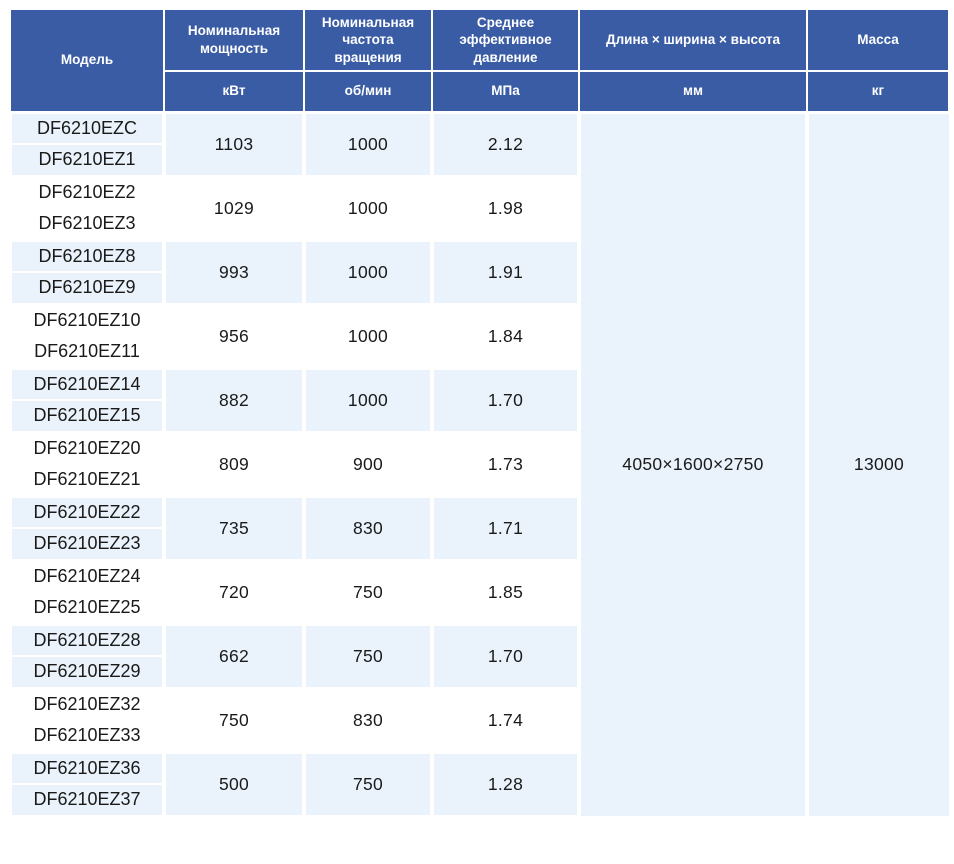 The height and width of the screenshot is (864, 954). What do you see at coordinates (505, 593) in the screenshot?
I see `pressure-cell: 1.85` at bounding box center [505, 593].